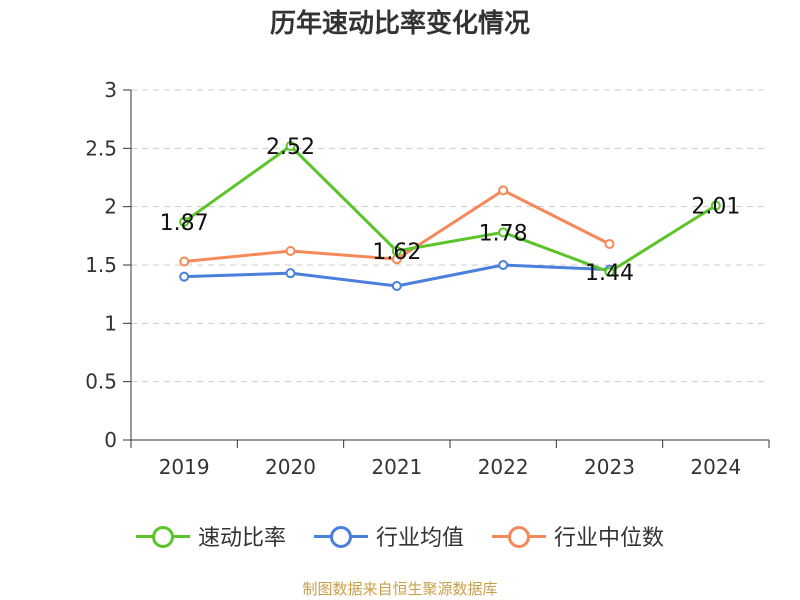 This screenshot has width=800, height=600. What do you see at coordinates (290, 467) in the screenshot?
I see `x-tick-label: 2020` at bounding box center [290, 467].